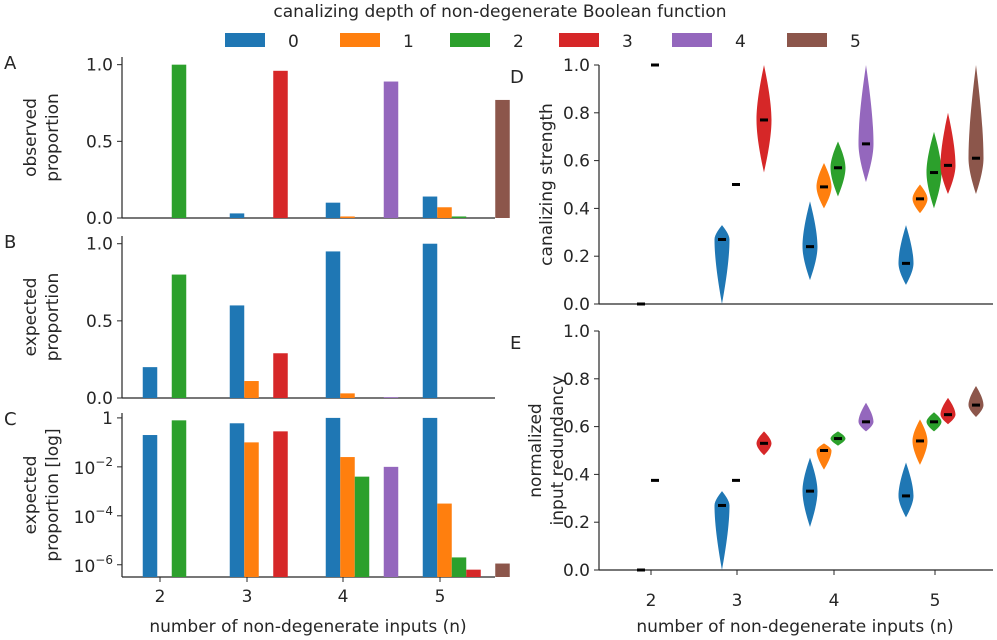 This screenshot has width=997, height=640. What do you see at coordinates (444, 212) in the screenshot?
I see `panel-A-bar-n5-d1` at bounding box center [444, 212].